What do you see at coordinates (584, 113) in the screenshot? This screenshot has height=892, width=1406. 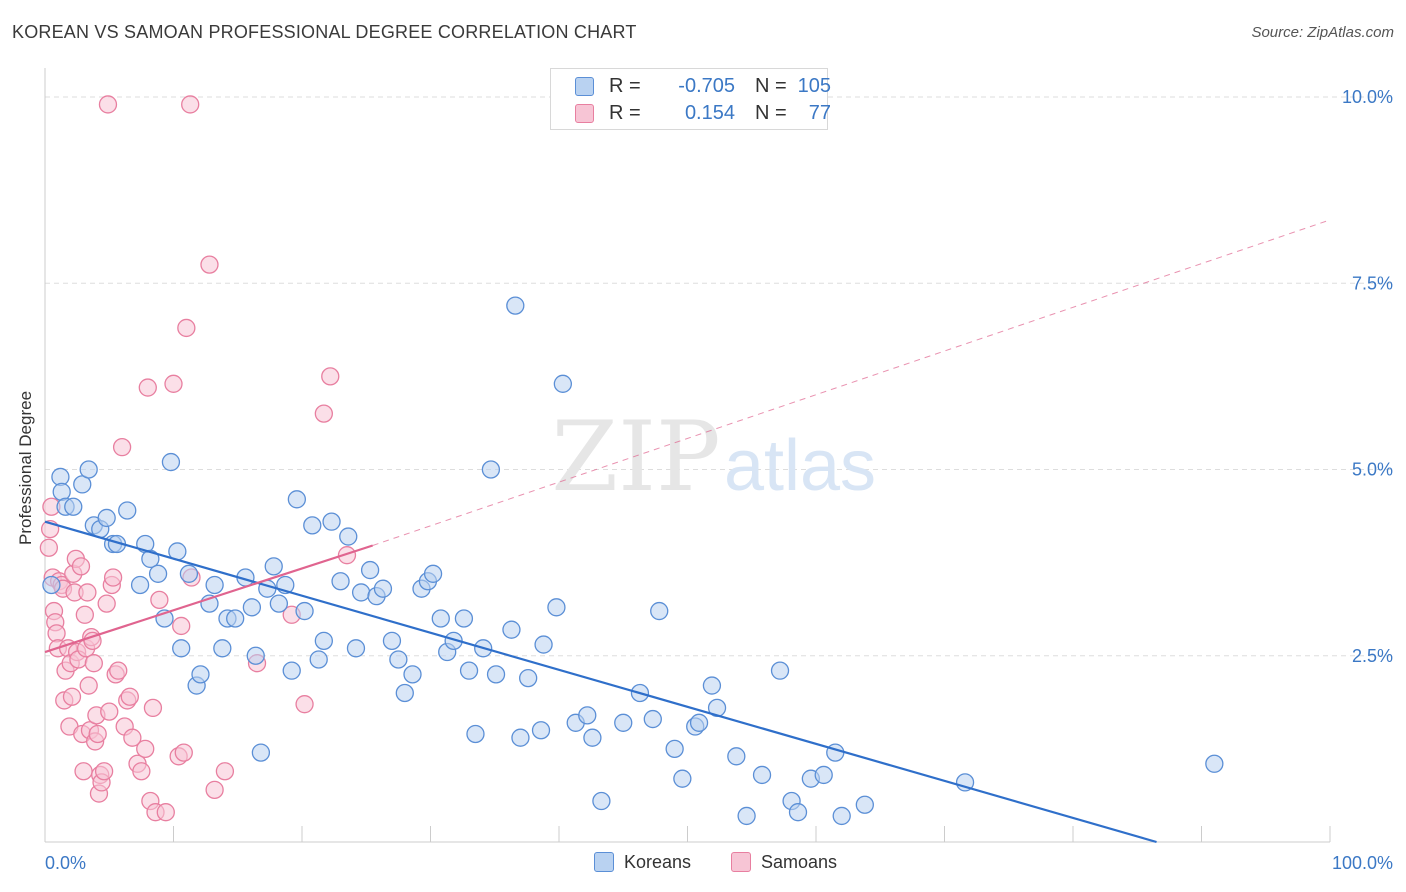 I see `legend-swatch-samoans` at bounding box center [584, 113].